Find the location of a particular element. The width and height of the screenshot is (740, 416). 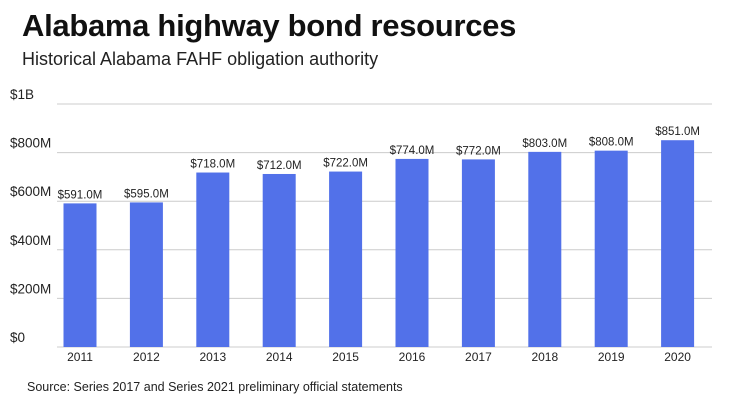

x-tick-labels: 2011 2012 2013 2014 2015 2016 2017 2018 2019 2020 is located at coordinates (379, 357).